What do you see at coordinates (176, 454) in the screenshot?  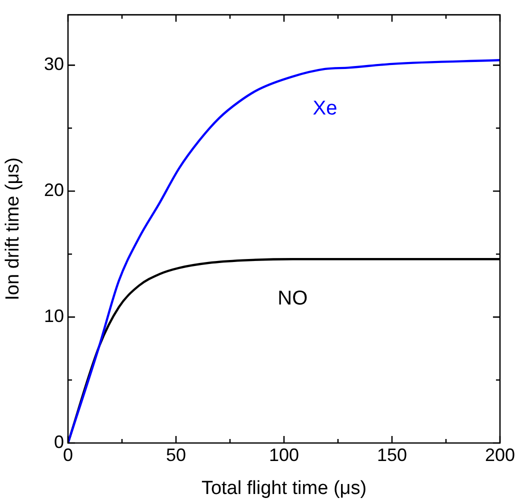 I see `x-tick-label: 50` at bounding box center [176, 454].